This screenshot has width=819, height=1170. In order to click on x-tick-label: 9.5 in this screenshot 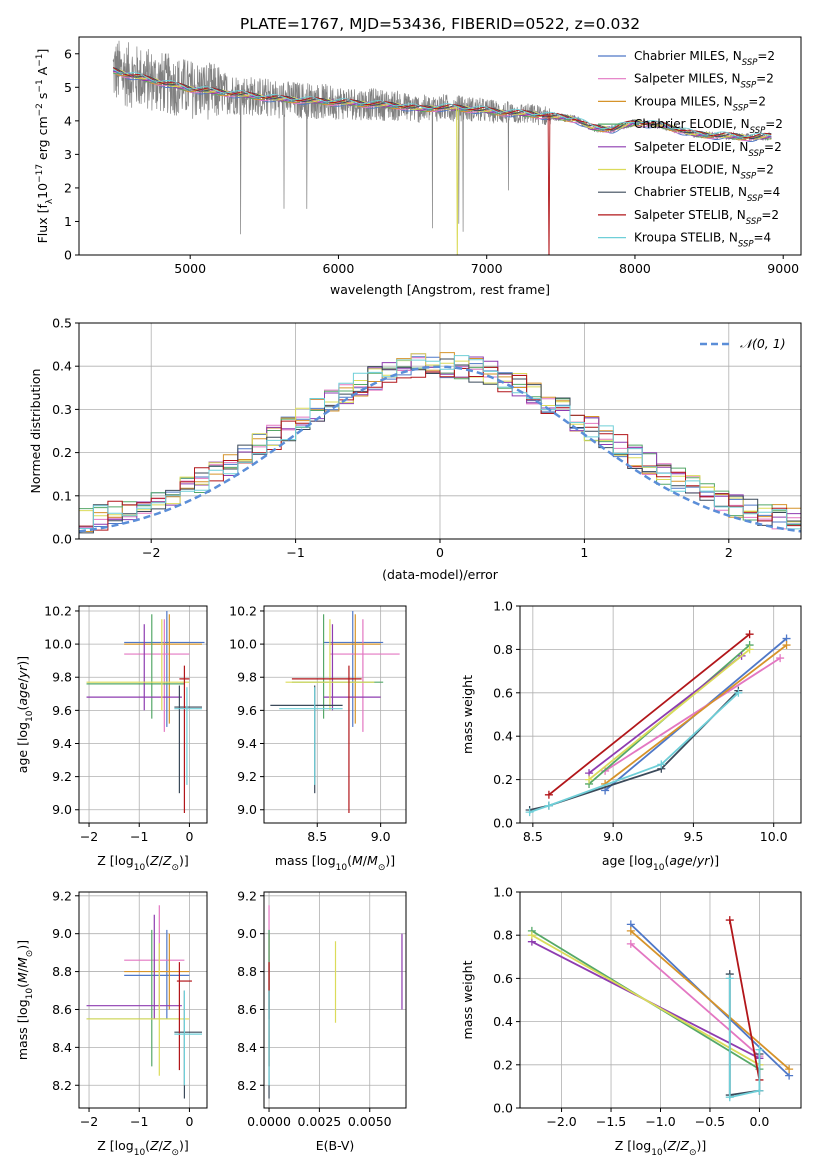, I will do `click(693, 836)`.